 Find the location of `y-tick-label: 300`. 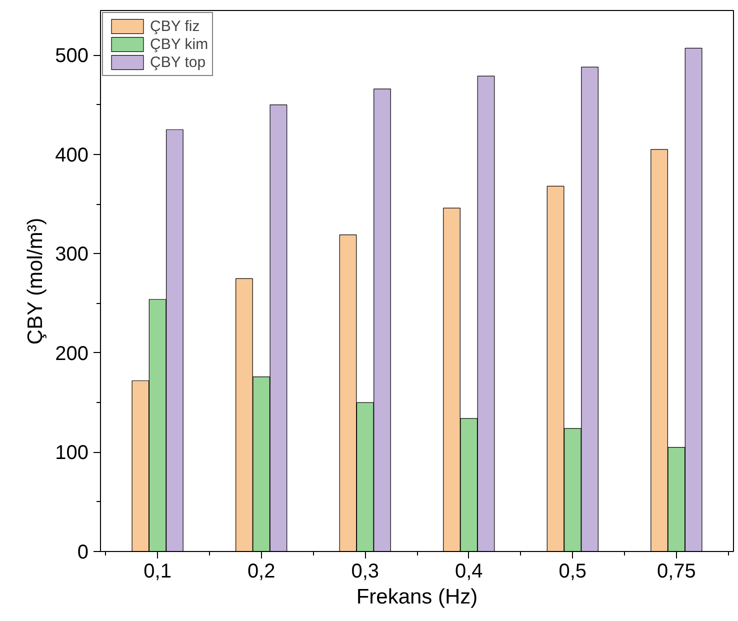

y-tick-label: 300 is located at coordinates (72, 255).